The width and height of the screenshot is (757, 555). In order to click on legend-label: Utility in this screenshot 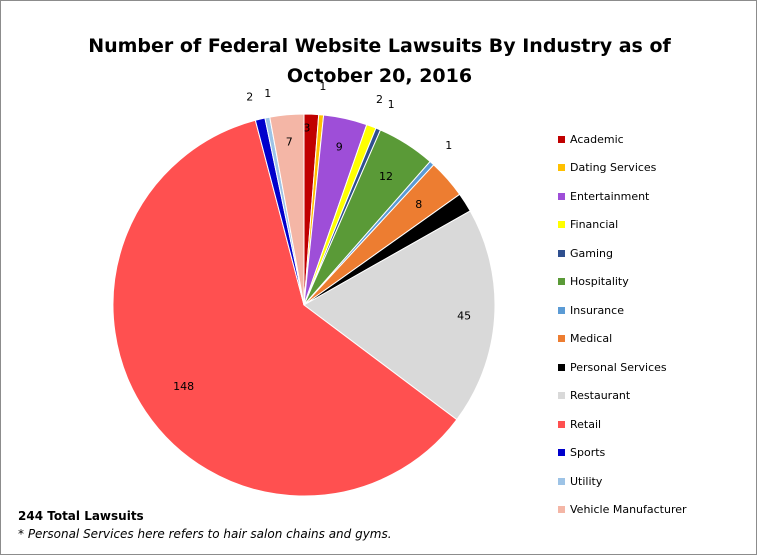, I will do `click(586, 481)`.